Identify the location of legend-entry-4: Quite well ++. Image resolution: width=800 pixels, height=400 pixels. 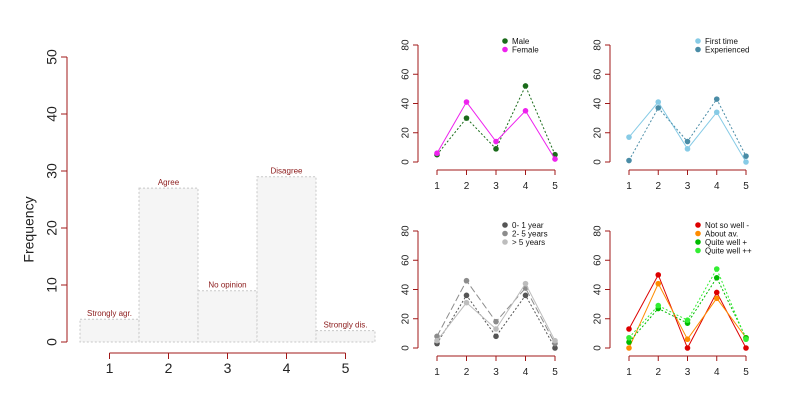
(728, 251).